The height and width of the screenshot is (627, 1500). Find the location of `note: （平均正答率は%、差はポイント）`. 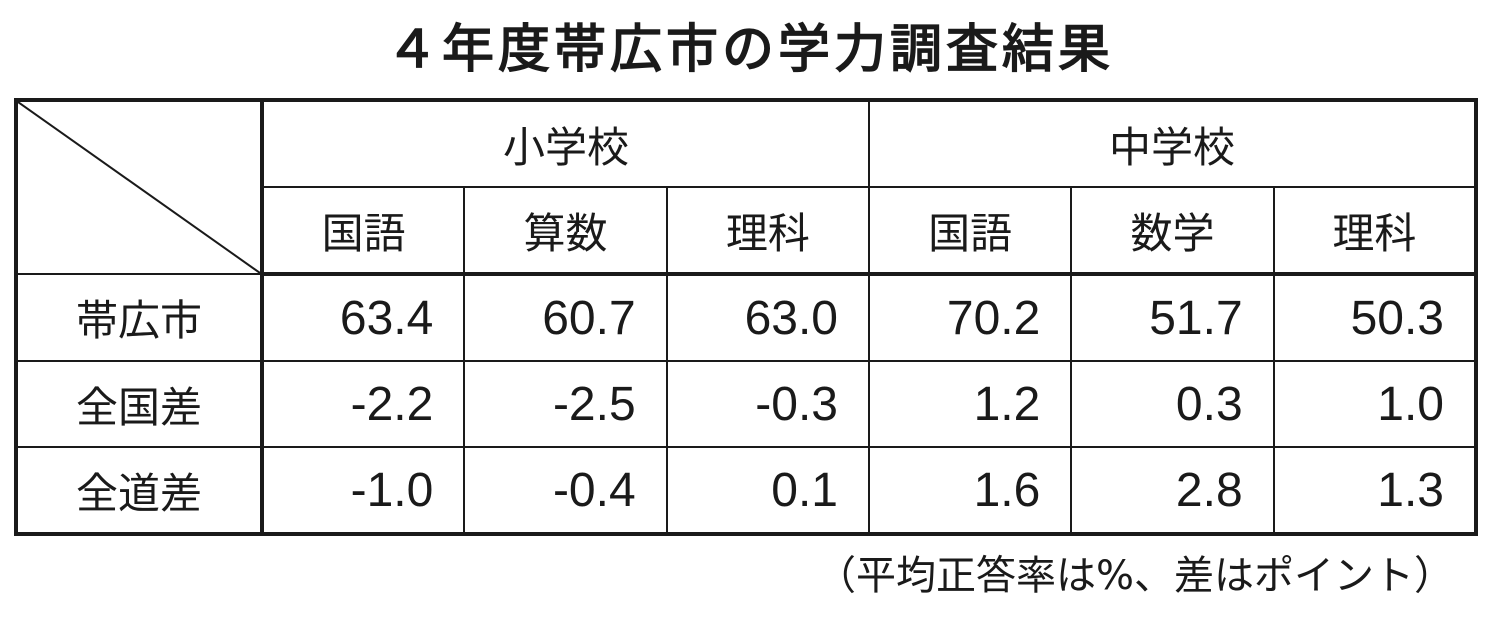

note: （平均正答率は%、差はポイント） is located at coordinates (1134, 576).